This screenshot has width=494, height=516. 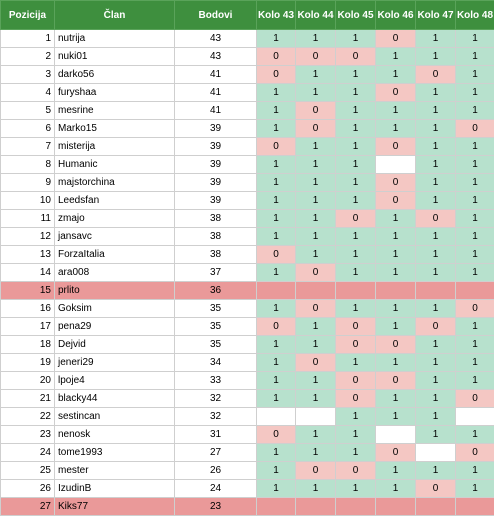 I want to click on position-cell: 27, so click(x=28, y=507).